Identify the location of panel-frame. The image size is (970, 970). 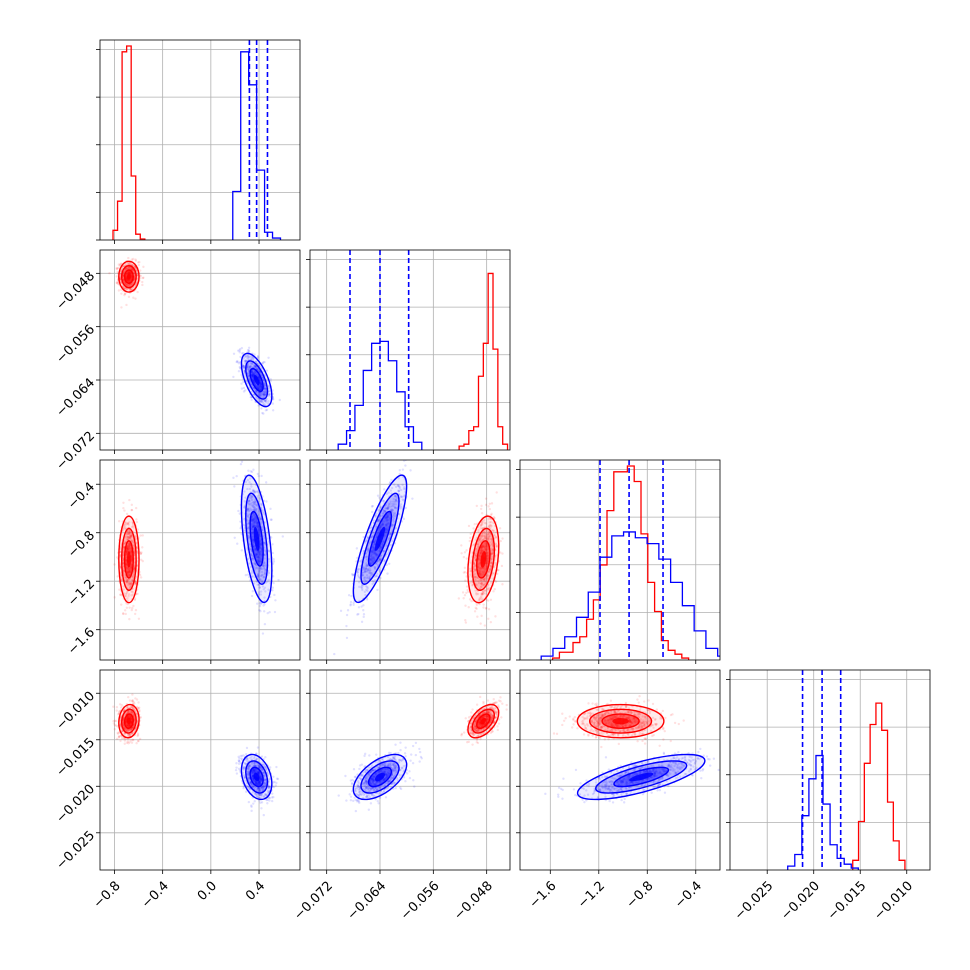
(200, 140).